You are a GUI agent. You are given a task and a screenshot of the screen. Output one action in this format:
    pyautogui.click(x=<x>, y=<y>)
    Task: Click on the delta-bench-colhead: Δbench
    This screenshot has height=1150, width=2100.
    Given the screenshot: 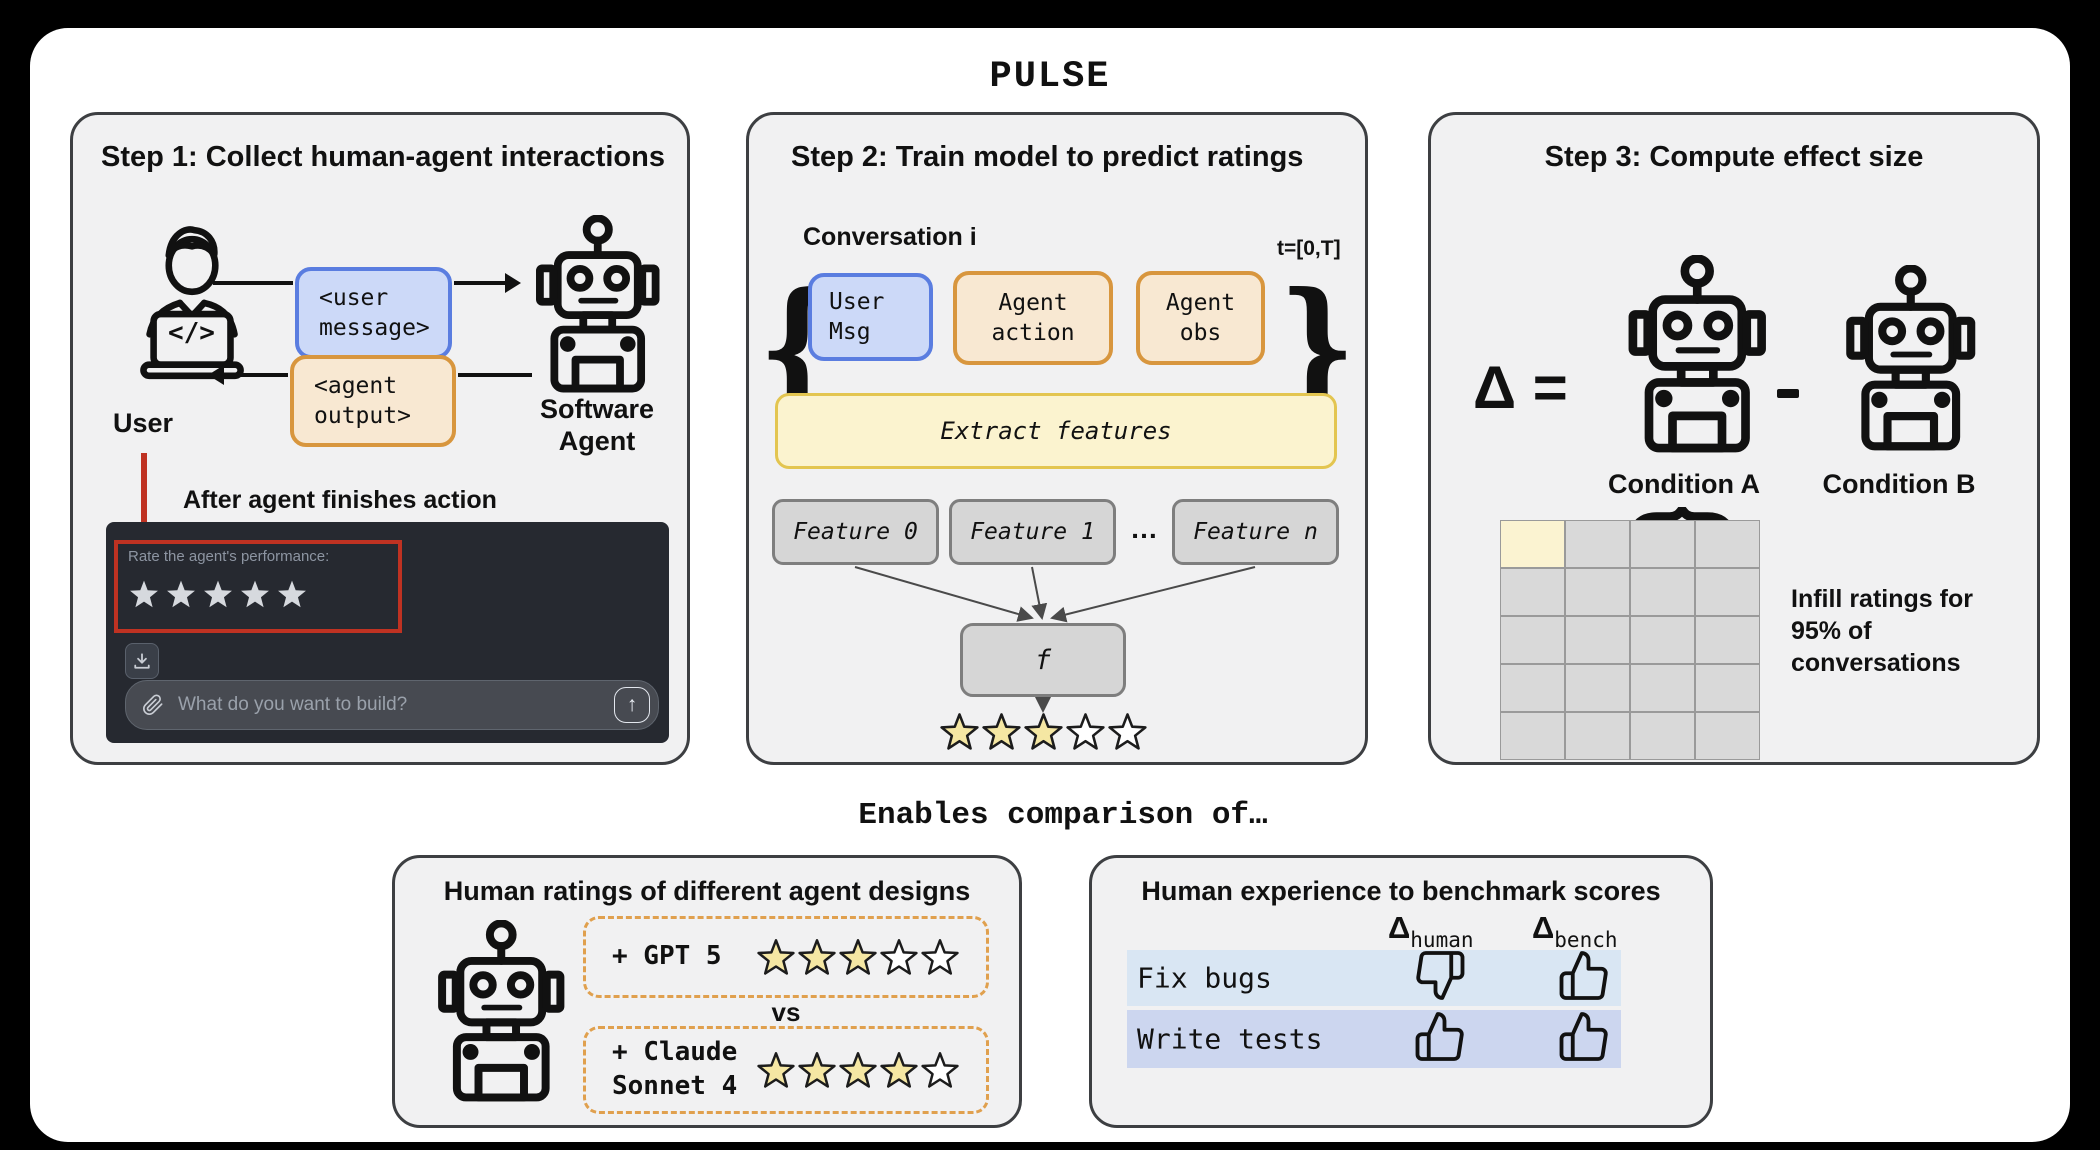 What is the action you would take?
    pyautogui.click(x=1575, y=931)
    